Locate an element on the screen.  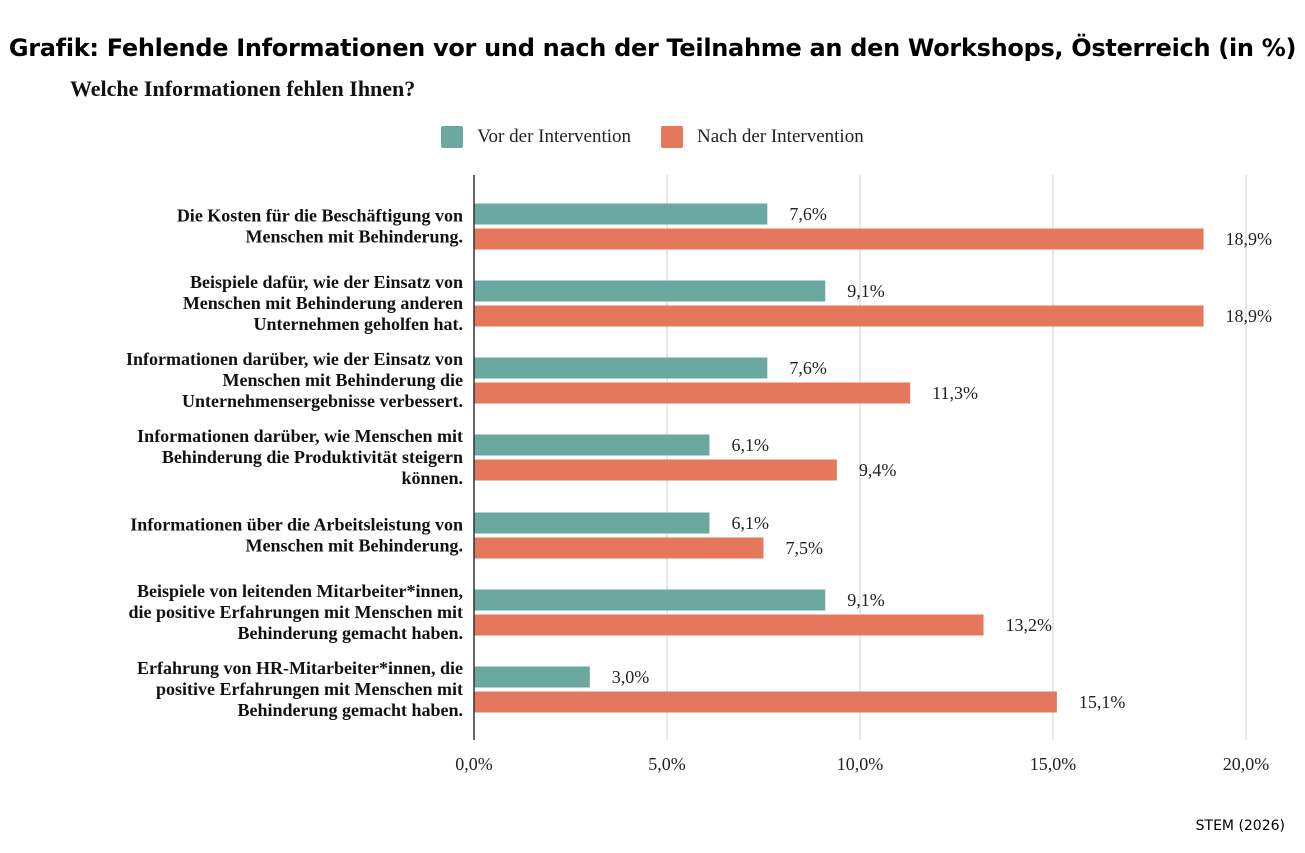
value-label-after: 13,2% is located at coordinates (1029, 625).